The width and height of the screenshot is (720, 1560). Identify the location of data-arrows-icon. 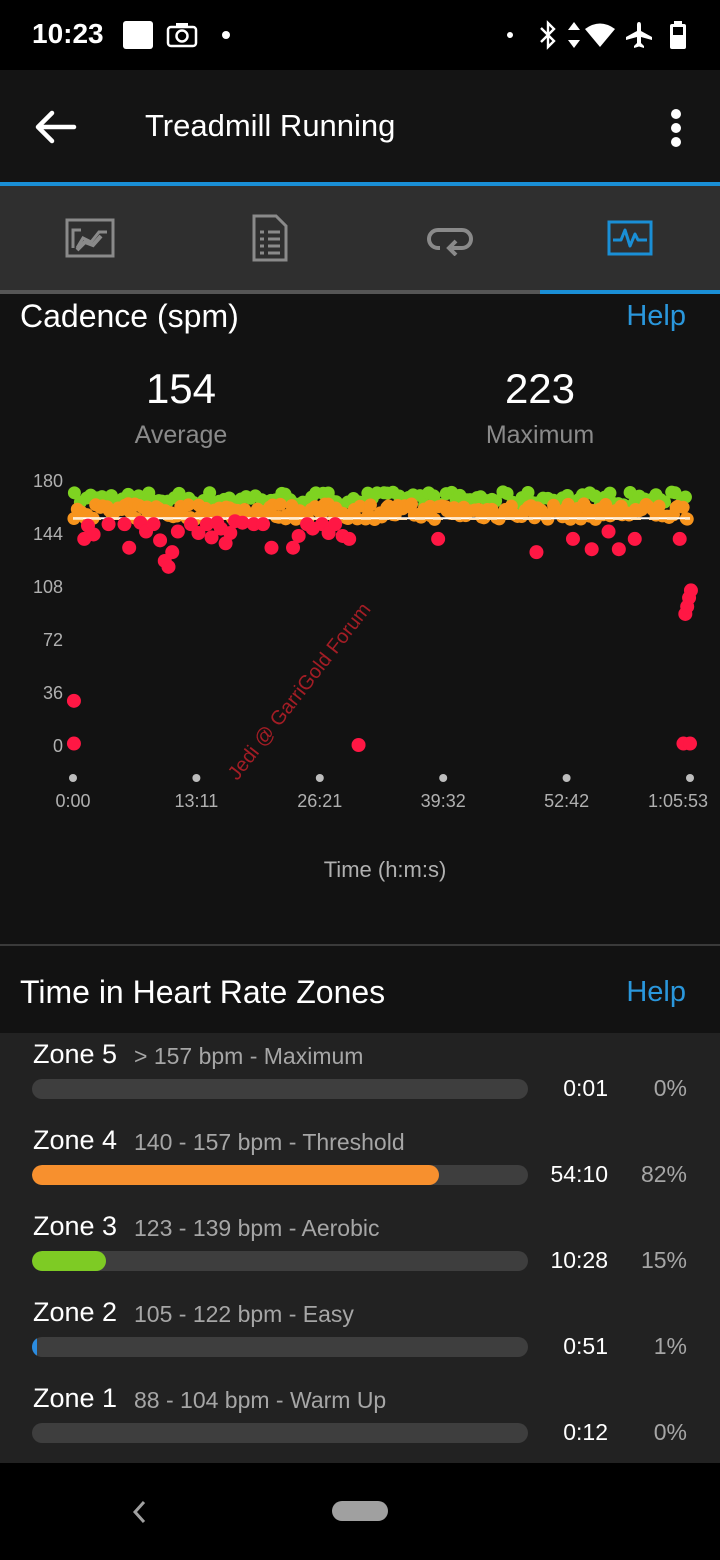
(574, 35).